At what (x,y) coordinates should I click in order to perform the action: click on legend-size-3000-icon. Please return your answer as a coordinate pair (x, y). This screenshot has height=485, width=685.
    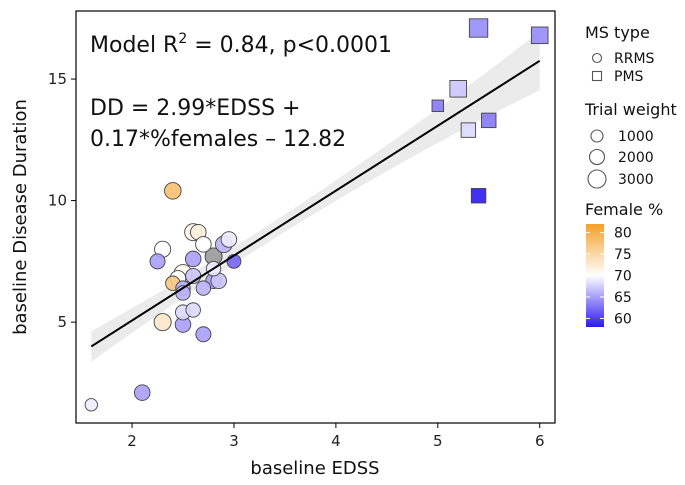
    Looking at the image, I should click on (597, 179).